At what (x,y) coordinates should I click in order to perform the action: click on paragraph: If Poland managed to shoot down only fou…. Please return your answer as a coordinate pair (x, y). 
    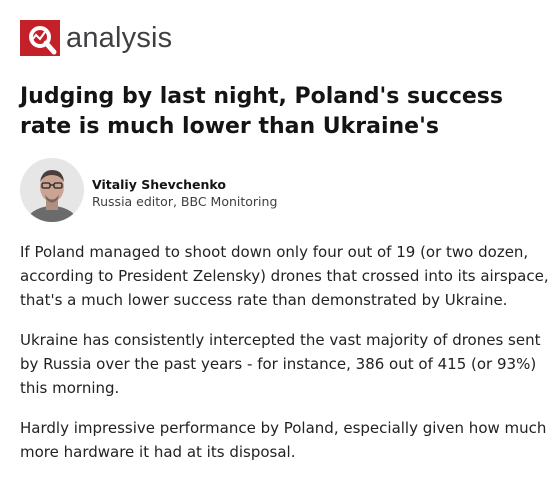
    Looking at the image, I should click on (284, 276).